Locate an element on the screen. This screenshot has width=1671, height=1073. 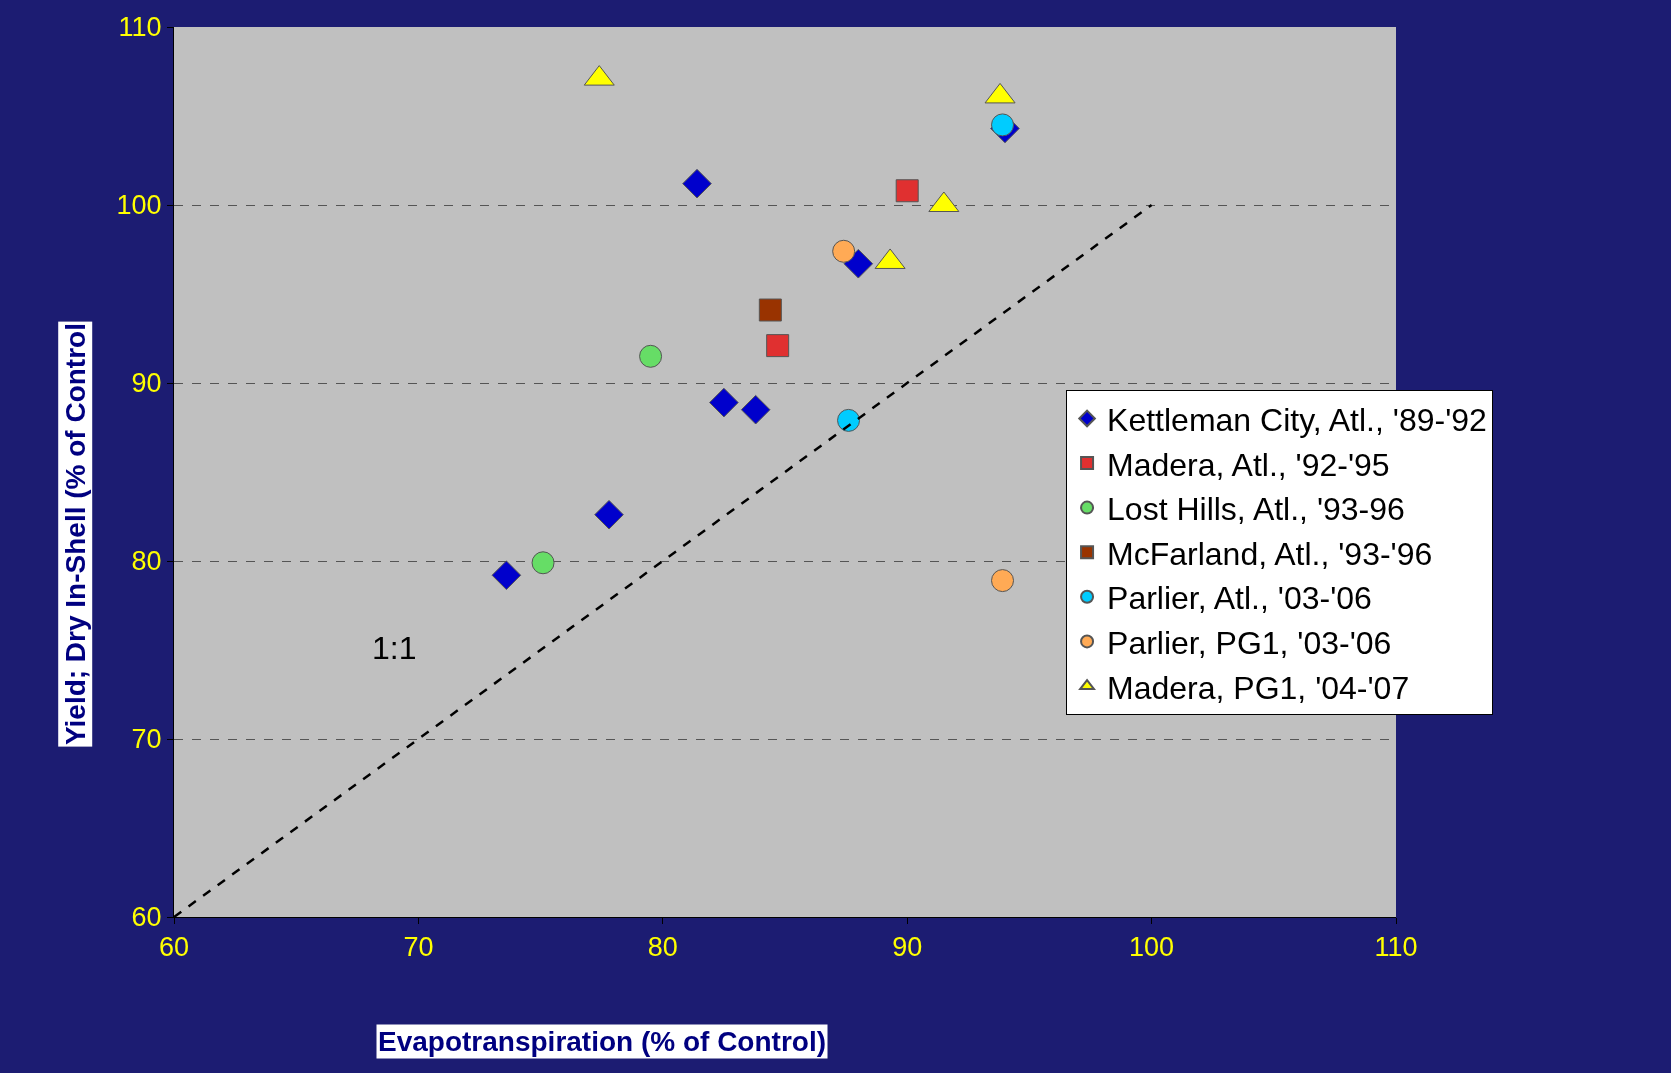
y-tick-label: 70 is located at coordinates (146, 739).